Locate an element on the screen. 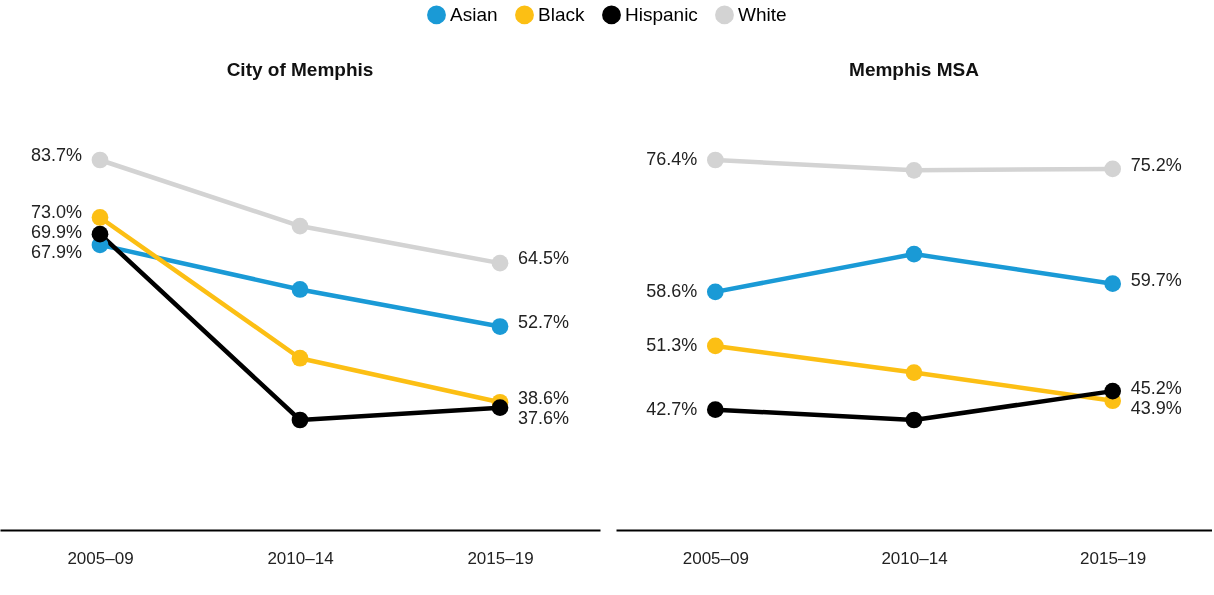 The height and width of the screenshot is (595, 1214). legend-label: Black is located at coordinates (561, 14).